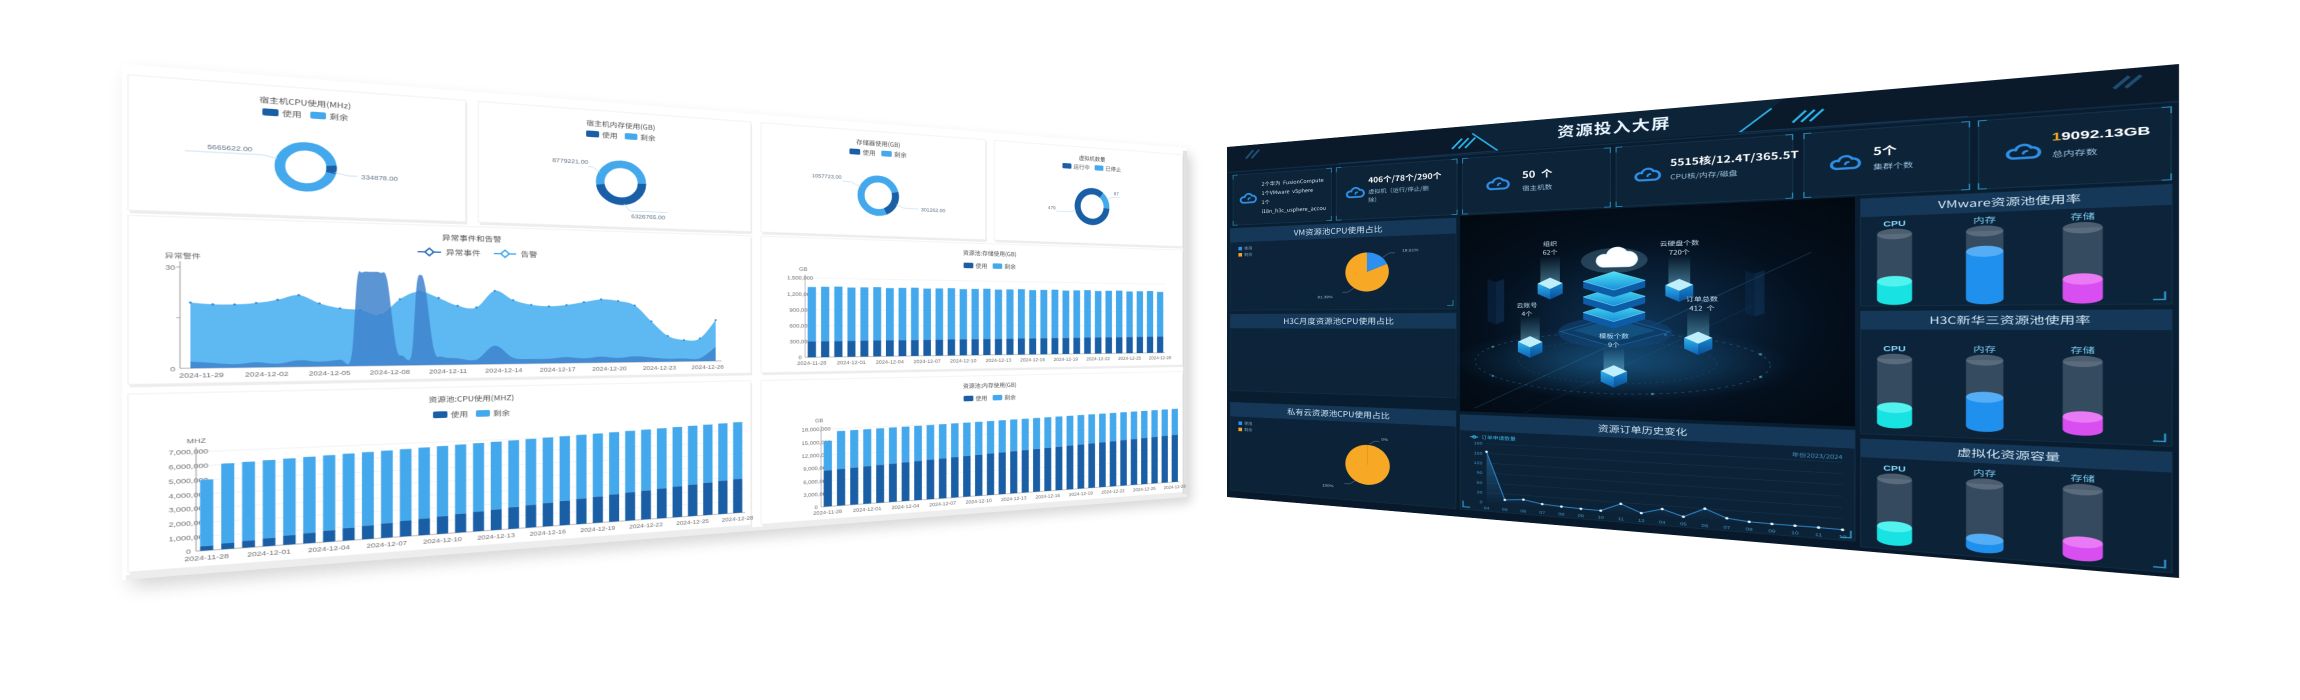  What do you see at coordinates (1683, 523) in the screenshot?
I see `svg-text: 05` at bounding box center [1683, 523].